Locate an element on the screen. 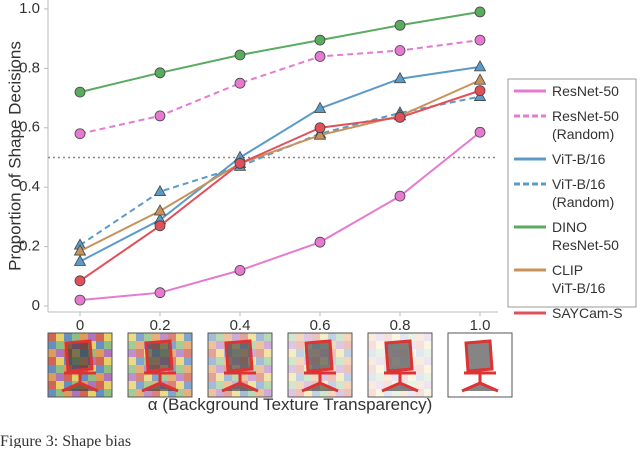  x-axis-label: α (Background Texture Transparency) is located at coordinates (290, 404).